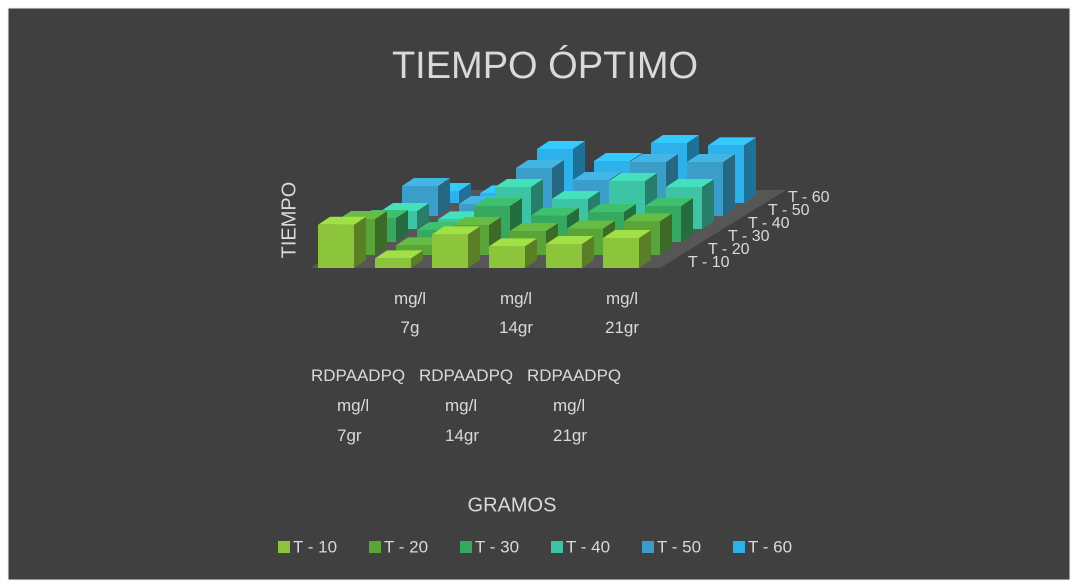 This screenshot has height=586, width=1077. I want to click on legend-label: T - 50, so click(679, 546).